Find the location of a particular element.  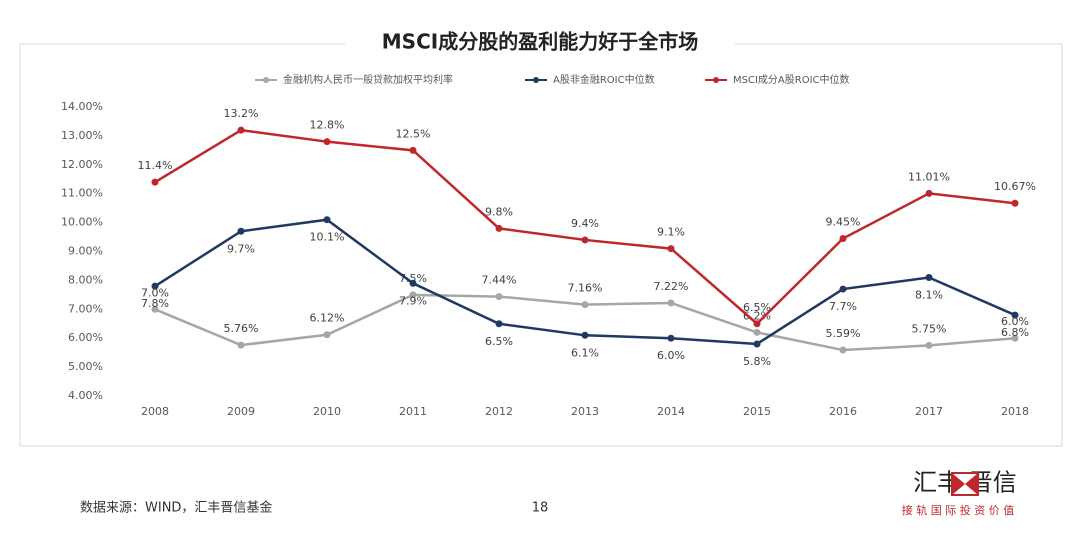

data-label: 11.4% is located at coordinates (155, 165).